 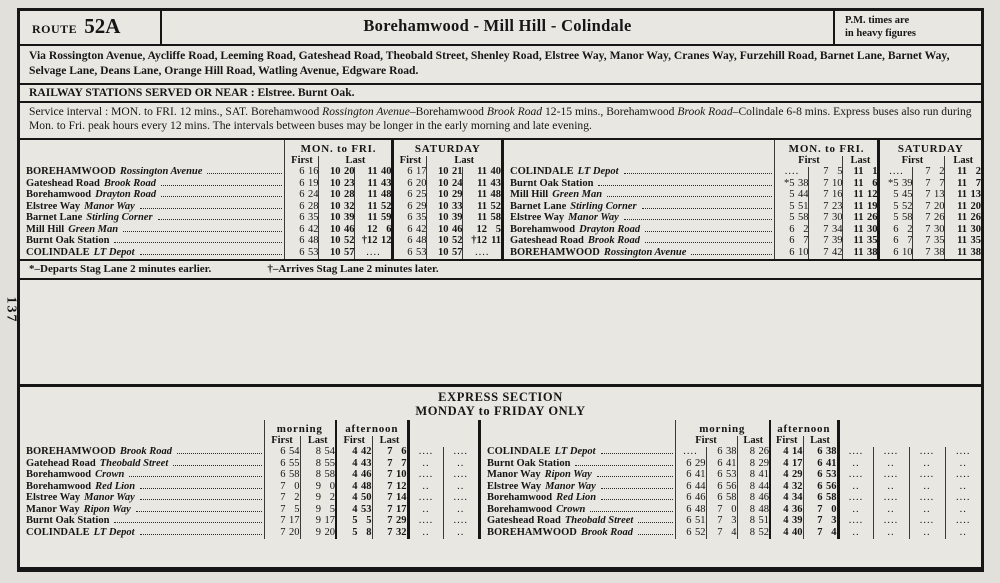 I want to click on time-cell: 7 14, so click(x=389, y=498).